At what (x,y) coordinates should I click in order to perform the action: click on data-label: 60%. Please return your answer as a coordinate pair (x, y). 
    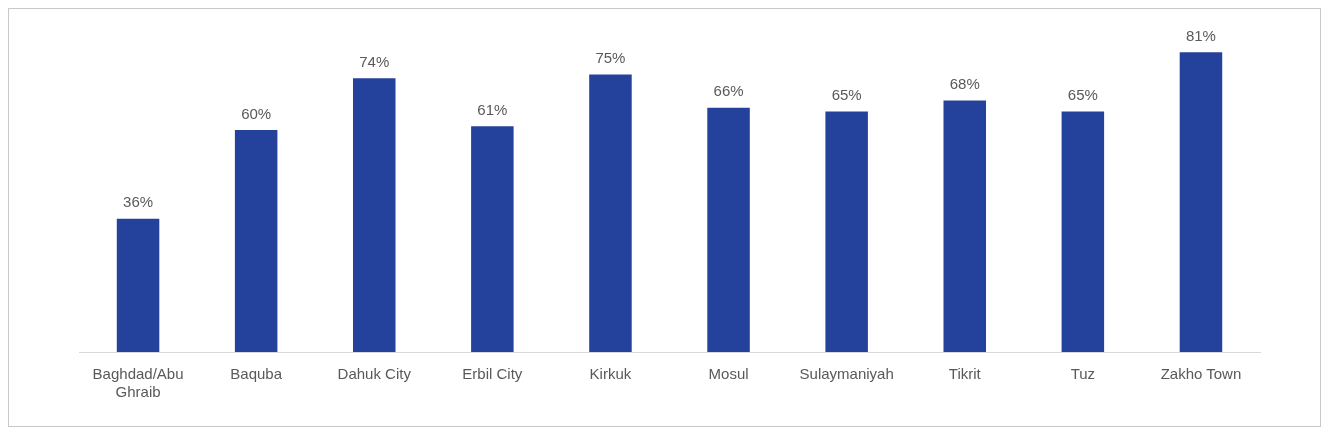
    Looking at the image, I should click on (256, 113).